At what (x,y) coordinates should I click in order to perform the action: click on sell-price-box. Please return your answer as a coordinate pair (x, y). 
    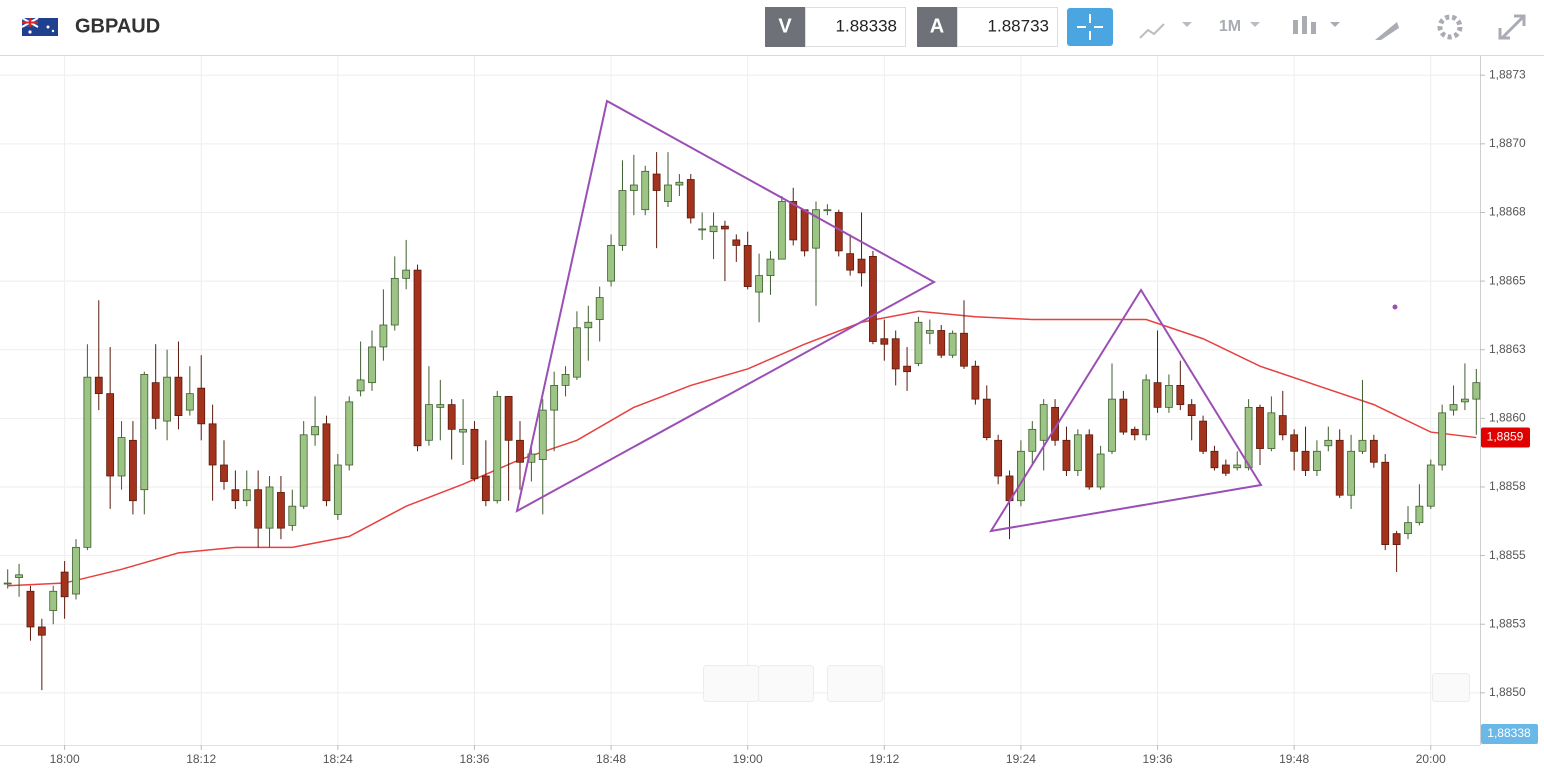
    Looking at the image, I should click on (855, 27).